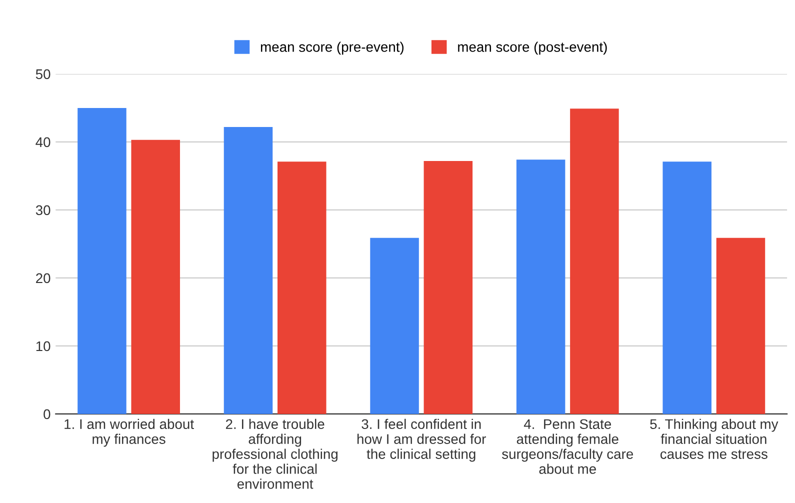 The height and width of the screenshot is (503, 795). I want to click on y-tick-label: 40, so click(43, 142).